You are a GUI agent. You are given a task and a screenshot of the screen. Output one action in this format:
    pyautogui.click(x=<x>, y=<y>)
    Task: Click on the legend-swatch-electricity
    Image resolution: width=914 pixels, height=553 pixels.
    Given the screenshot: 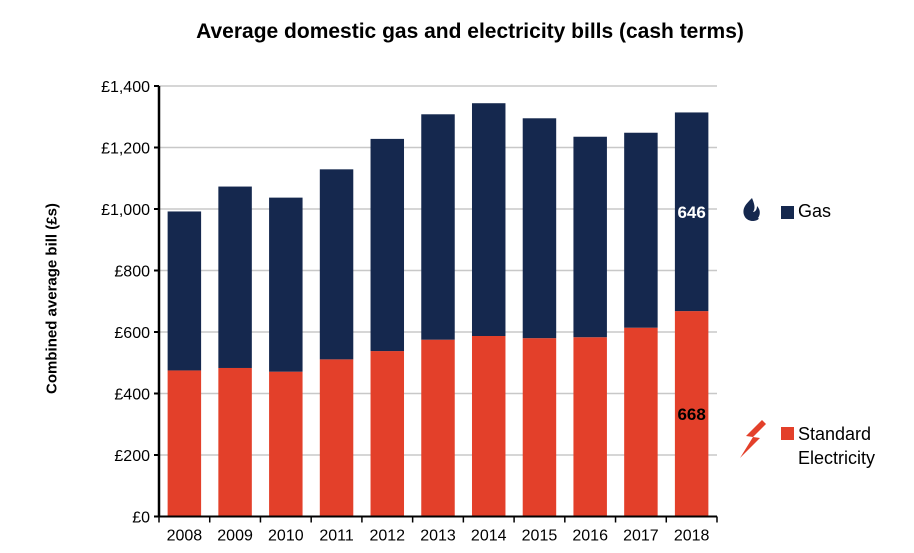 What is the action you would take?
    pyautogui.click(x=787, y=433)
    